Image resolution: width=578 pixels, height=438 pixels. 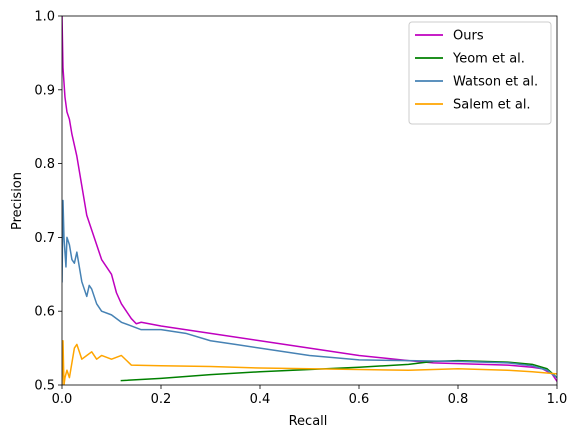 What do you see at coordinates (44, 17) in the screenshot?
I see `y-tick-label: 1.0` at bounding box center [44, 17].